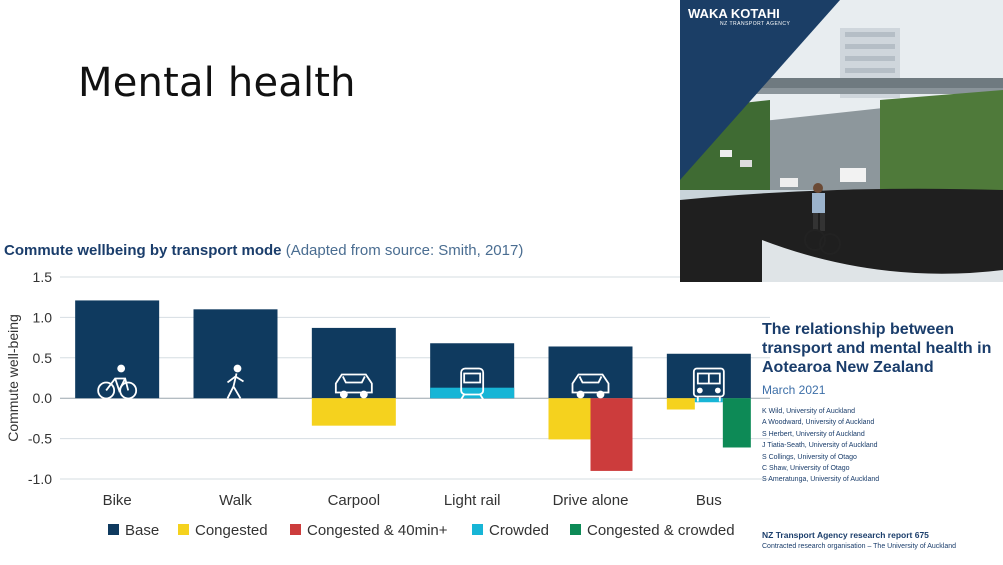 The image size is (1003, 565). What do you see at coordinates (353, 363) in the screenshot?
I see `bar-base-carpool` at bounding box center [353, 363].